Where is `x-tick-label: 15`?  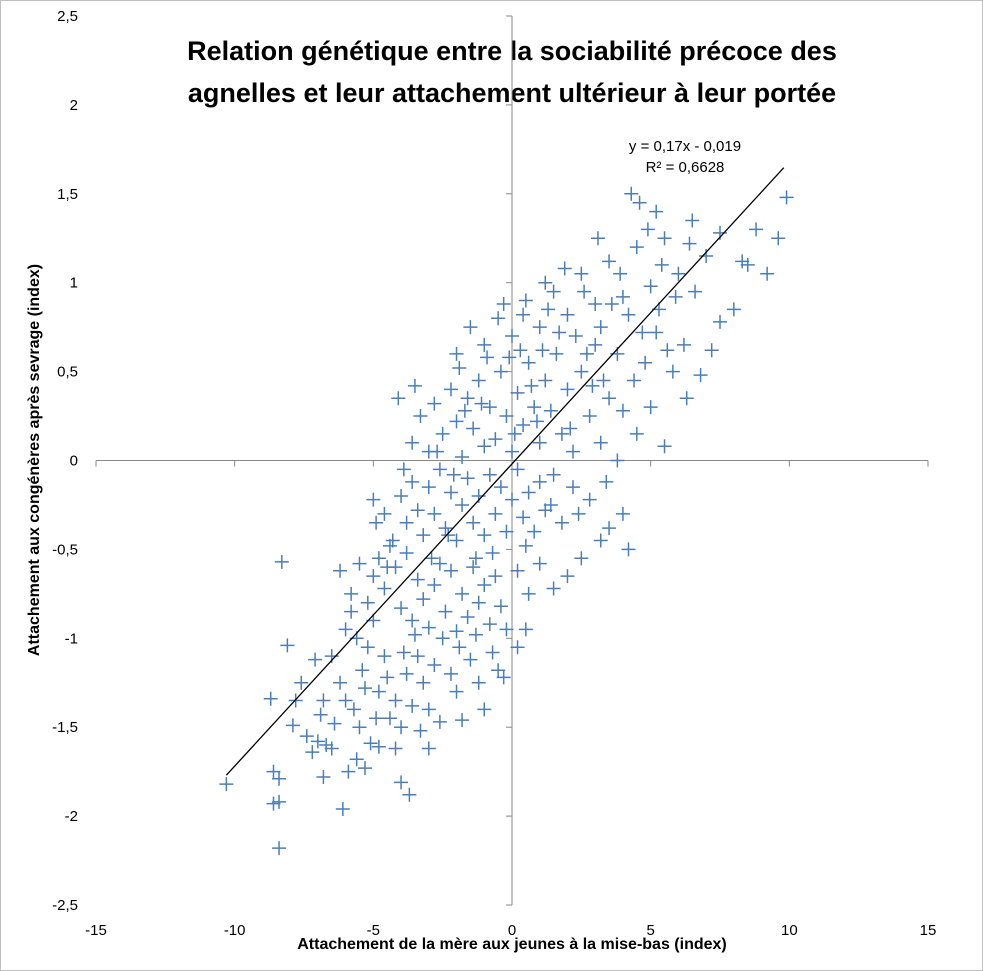
x-tick-label: 15 is located at coordinates (928, 930).